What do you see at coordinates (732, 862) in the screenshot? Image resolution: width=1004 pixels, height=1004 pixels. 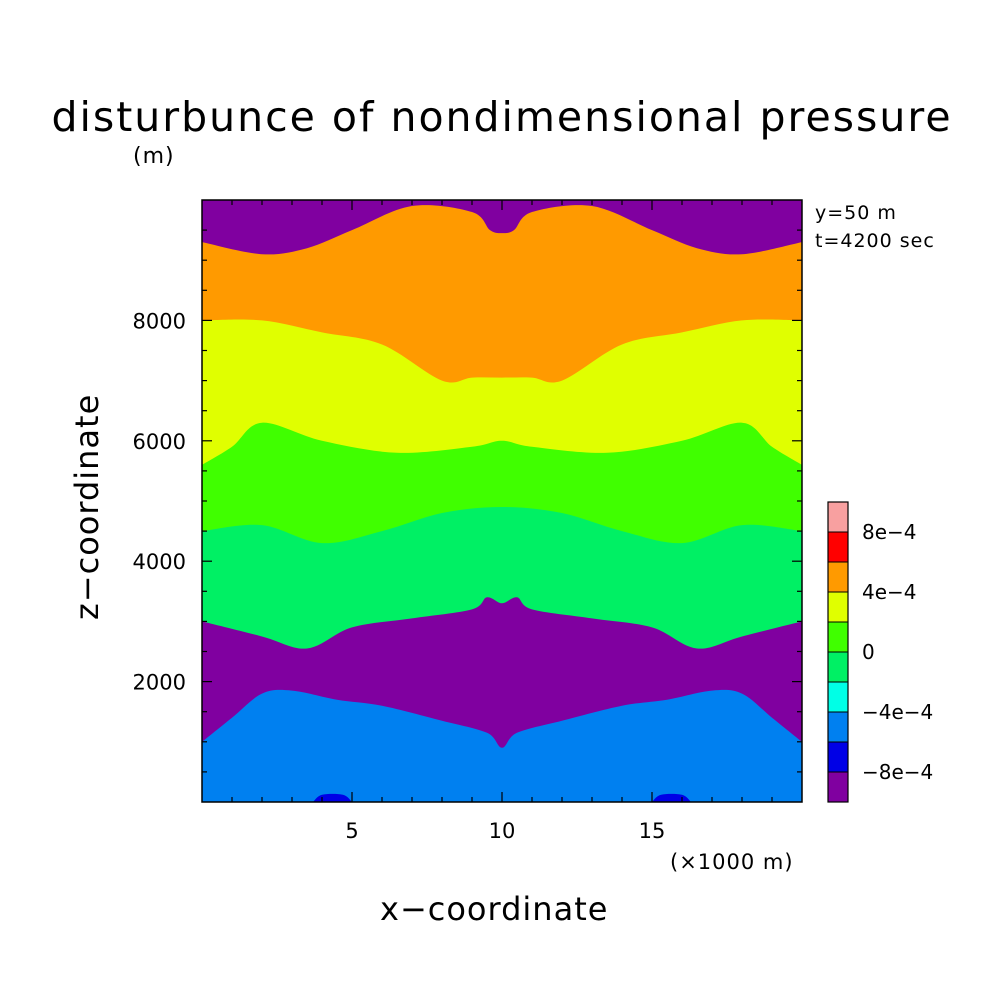 I see `x-axis-unit: (×1000 m)` at bounding box center [732, 862].